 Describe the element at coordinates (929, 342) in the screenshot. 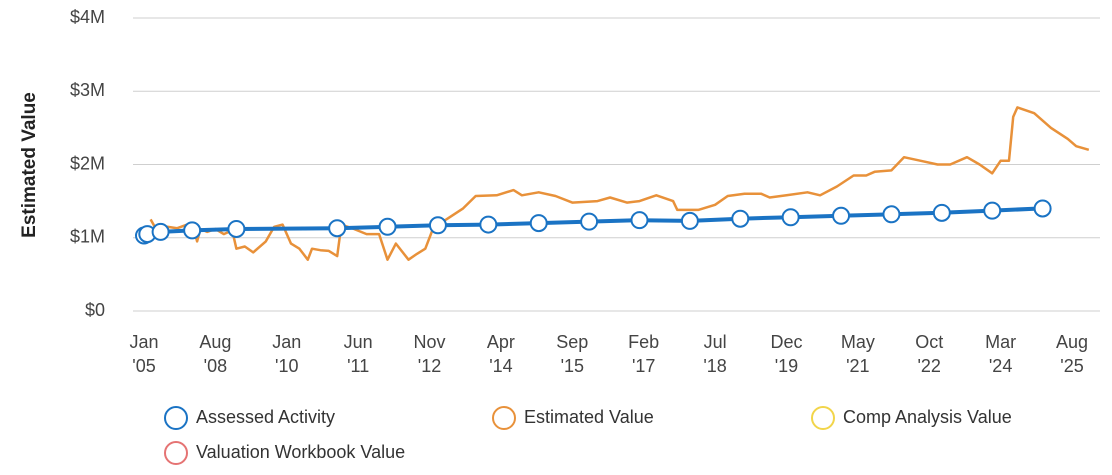

I see `x-tick-label: Oct` at that location.